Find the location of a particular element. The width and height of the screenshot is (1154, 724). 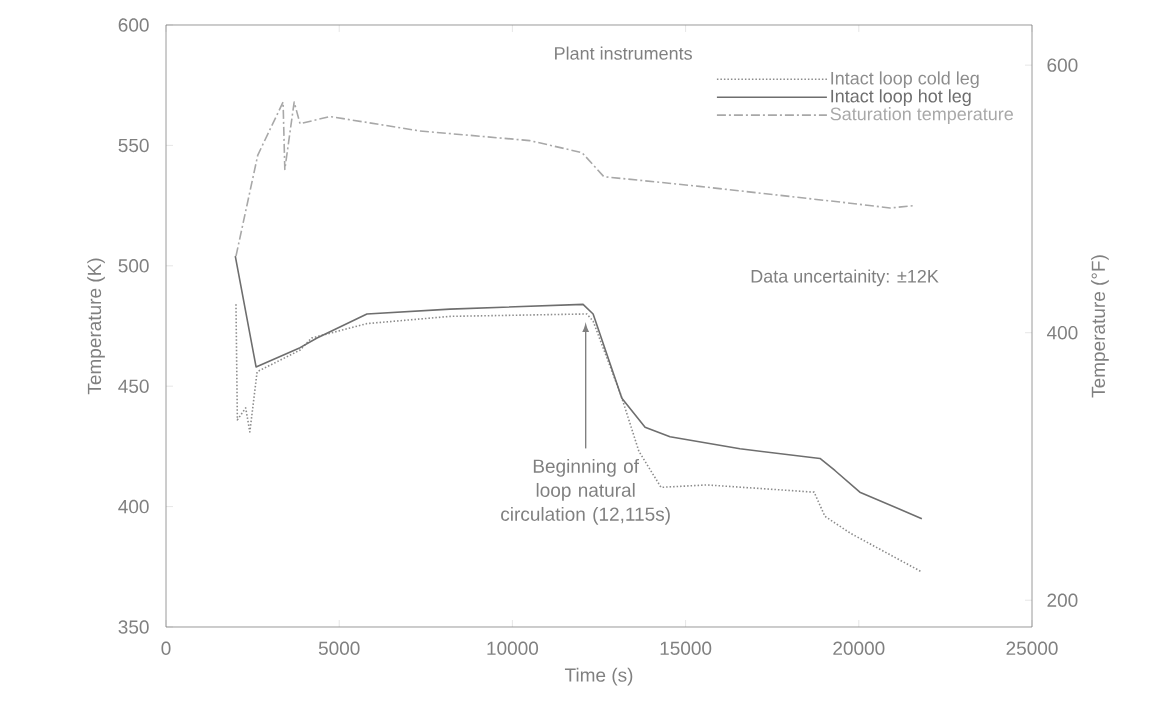

y2-axis-title: Temperature (°F) is located at coordinates (1100, 326).